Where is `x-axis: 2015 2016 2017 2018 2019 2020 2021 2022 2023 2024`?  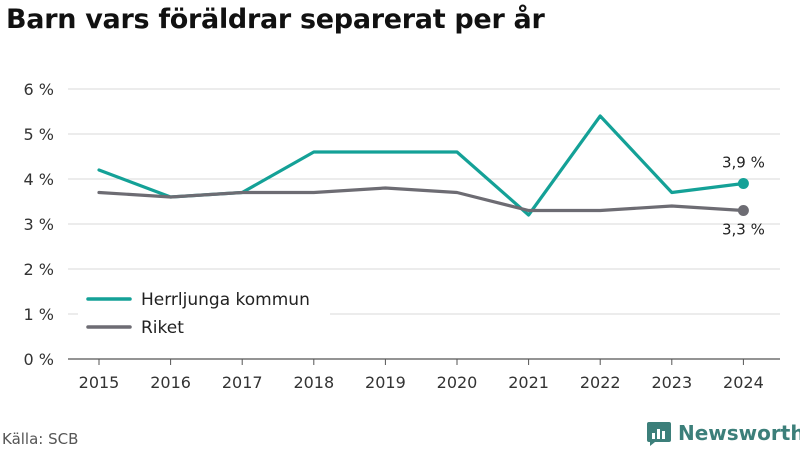 x-axis: 2015 2016 2017 2018 2019 2020 2021 2022 2023 2024 is located at coordinates (421, 375).